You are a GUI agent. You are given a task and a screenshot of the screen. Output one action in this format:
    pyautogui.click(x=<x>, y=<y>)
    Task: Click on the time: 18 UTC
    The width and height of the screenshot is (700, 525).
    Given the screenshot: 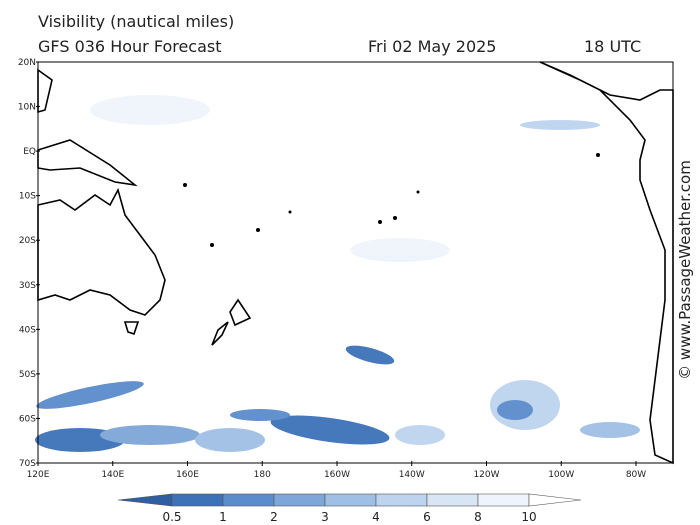 What is the action you would take?
    pyautogui.click(x=612, y=46)
    